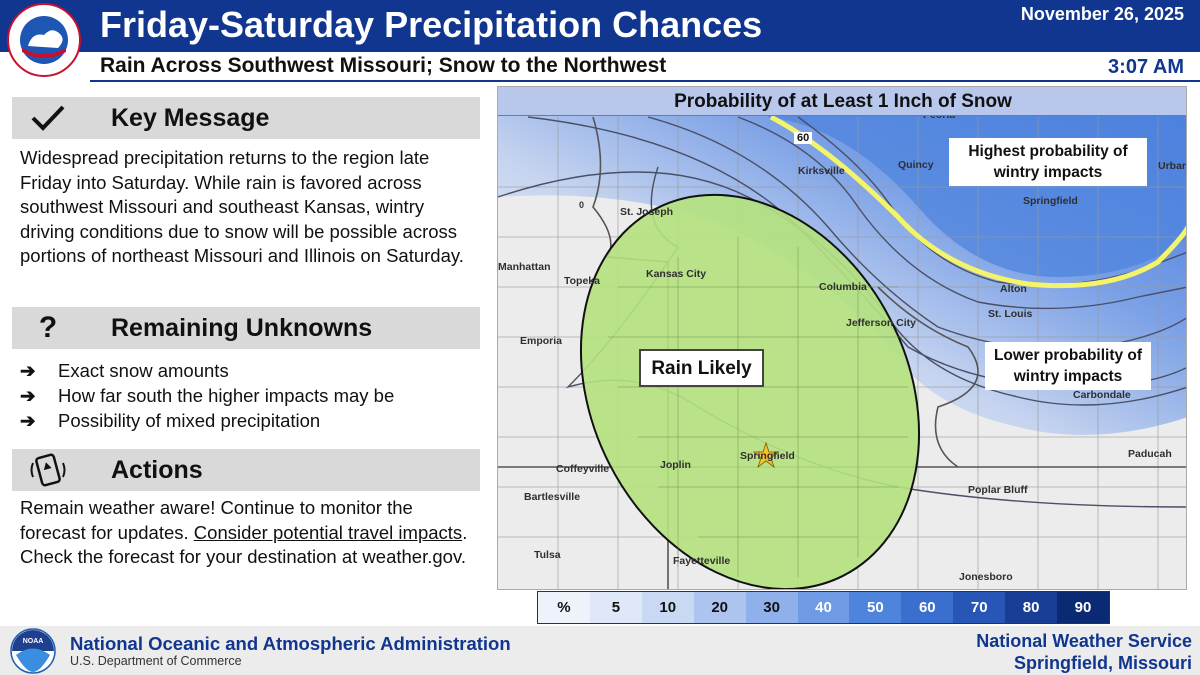  I want to click on city-label: Columbia, so click(843, 287).